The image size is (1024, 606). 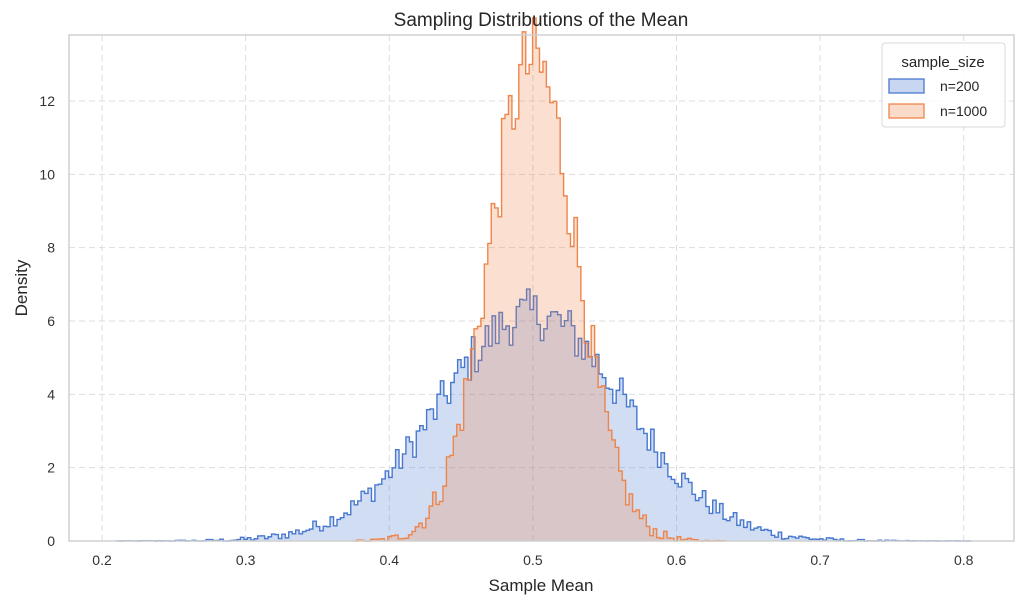 What do you see at coordinates (964, 560) in the screenshot?
I see `x-tick-label: 0.8` at bounding box center [964, 560].